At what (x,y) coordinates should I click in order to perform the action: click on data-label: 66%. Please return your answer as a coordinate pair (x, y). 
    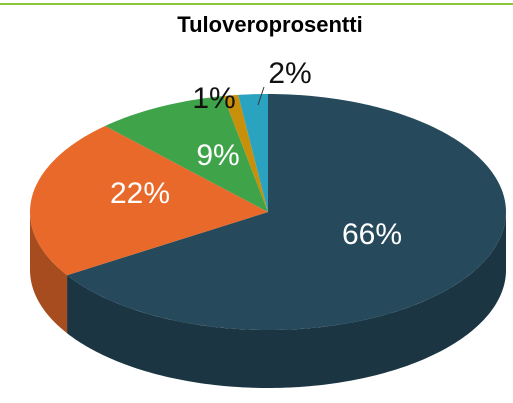
    Looking at the image, I should click on (372, 234).